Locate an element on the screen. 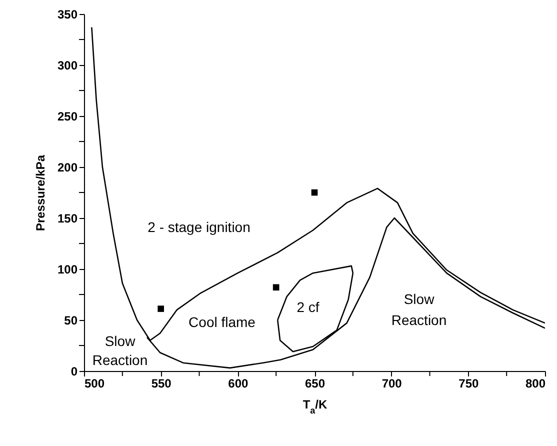 This screenshot has height=446, width=557. x-tick-label: 500 is located at coordinates (94, 383).